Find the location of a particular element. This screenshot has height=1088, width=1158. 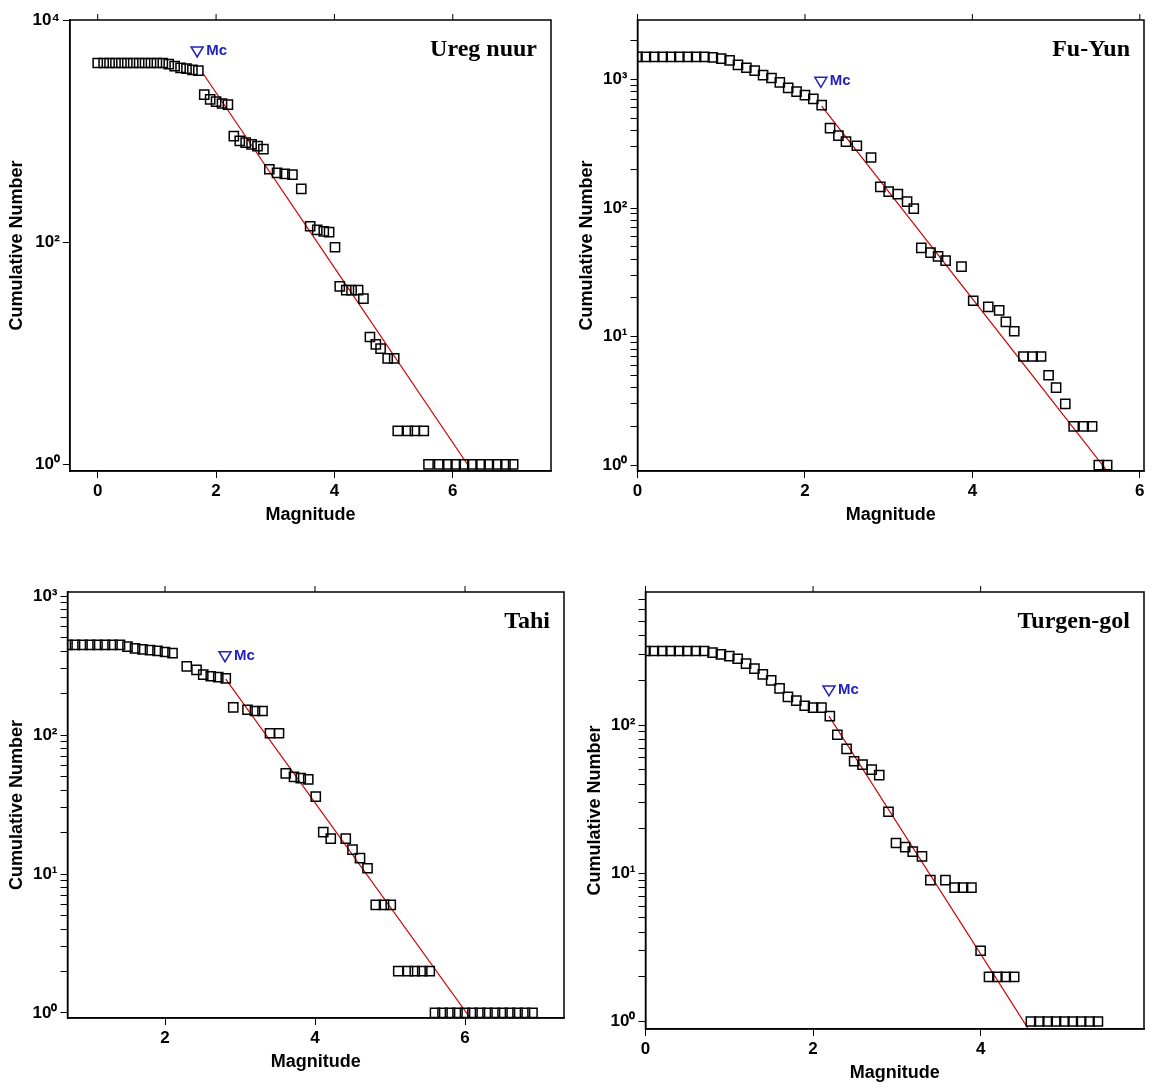

text: Fu-Yun is located at coordinates (1091, 48).